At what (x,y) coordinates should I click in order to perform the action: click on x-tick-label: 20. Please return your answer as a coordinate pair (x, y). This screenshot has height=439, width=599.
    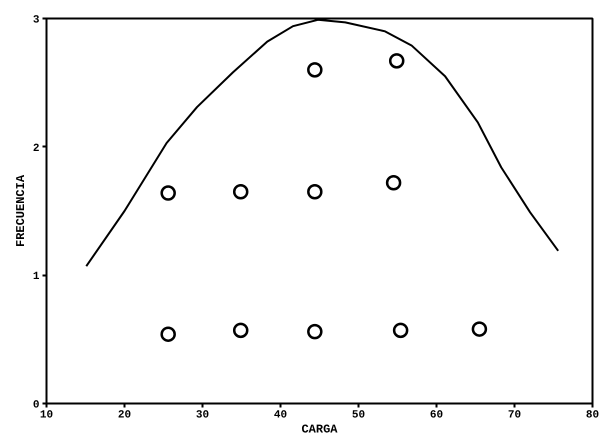
    Looking at the image, I should click on (125, 416).